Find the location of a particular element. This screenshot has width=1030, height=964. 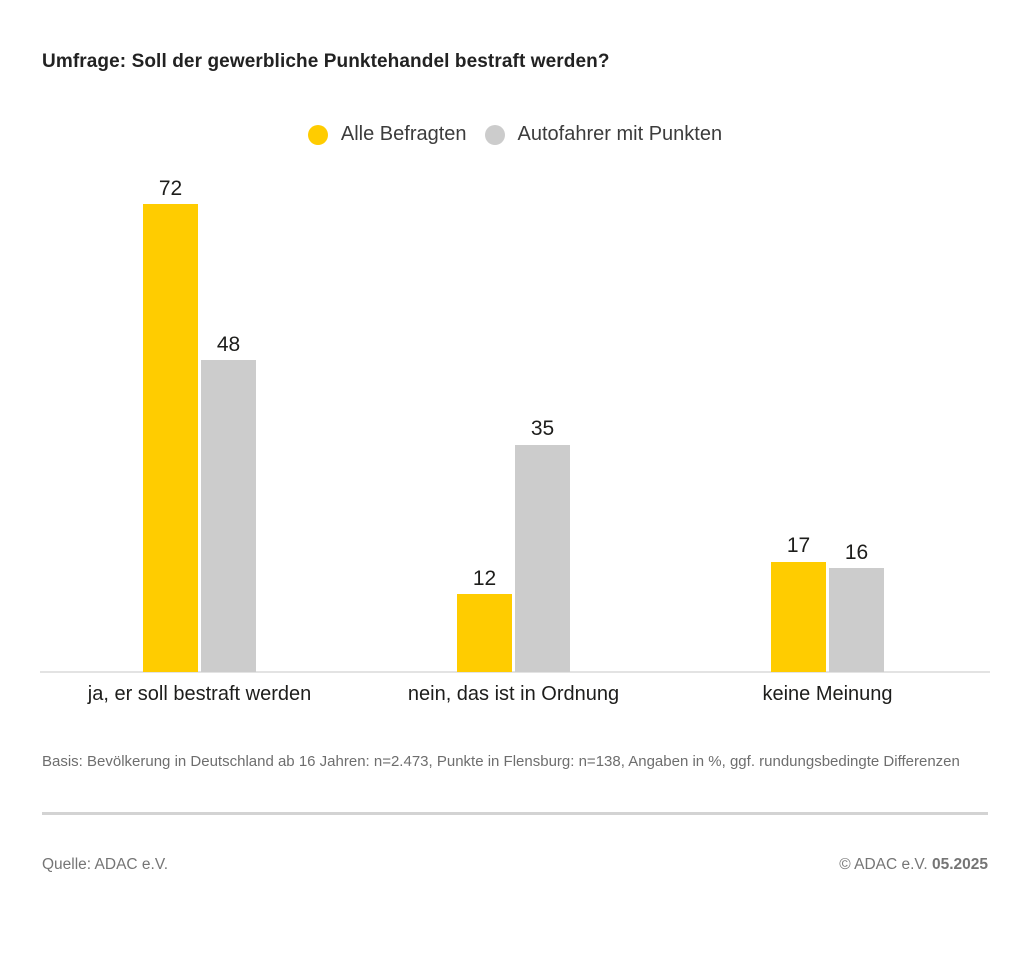

copyright-text: © ADAC e.V. 05.2025 is located at coordinates (913, 865).